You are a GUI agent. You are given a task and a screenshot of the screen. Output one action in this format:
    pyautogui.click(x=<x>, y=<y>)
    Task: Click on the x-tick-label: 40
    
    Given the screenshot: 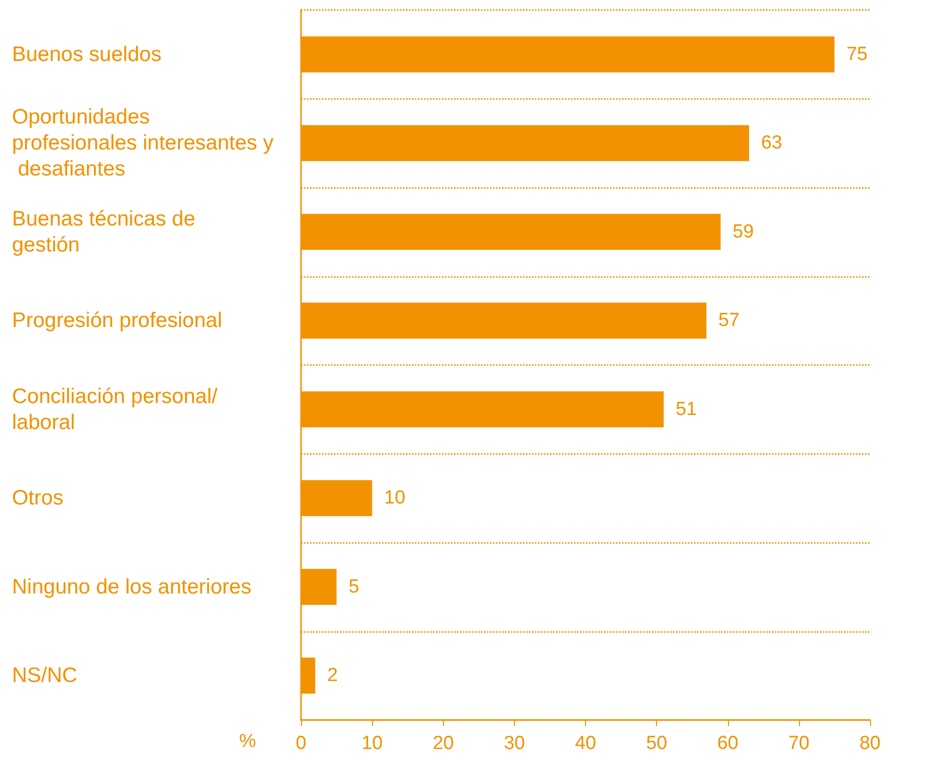 What is the action you would take?
    pyautogui.click(x=585, y=743)
    